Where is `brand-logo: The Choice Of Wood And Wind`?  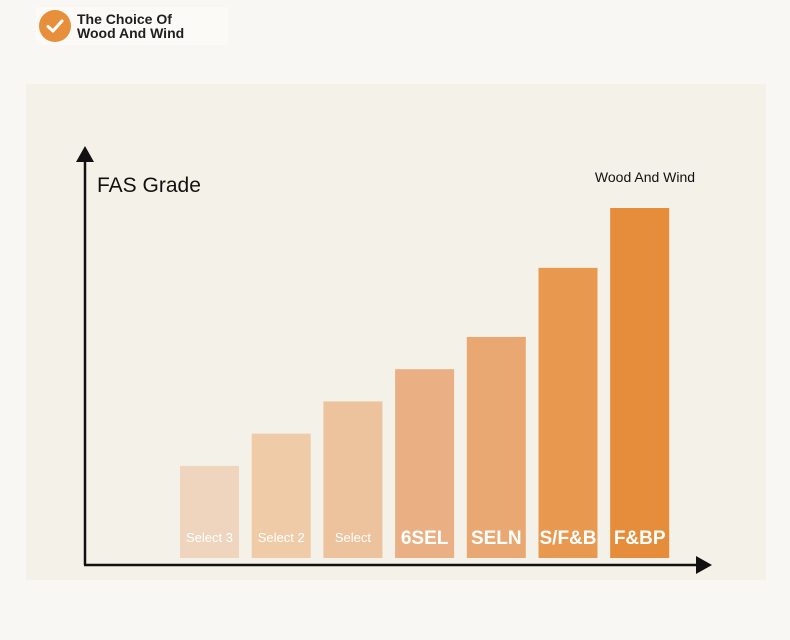
brand-logo: The Choice Of Wood And Wind is located at coordinates (132, 26).